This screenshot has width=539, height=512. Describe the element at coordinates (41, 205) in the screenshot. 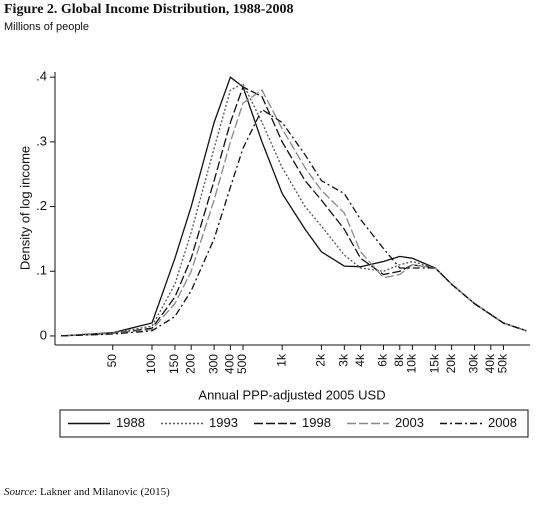

I see `y-tick-label: .2` at that location.